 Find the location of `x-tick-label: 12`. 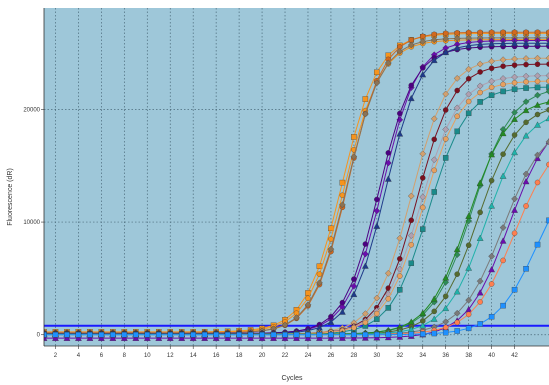

x-tick-label: 12 is located at coordinates (170, 356).